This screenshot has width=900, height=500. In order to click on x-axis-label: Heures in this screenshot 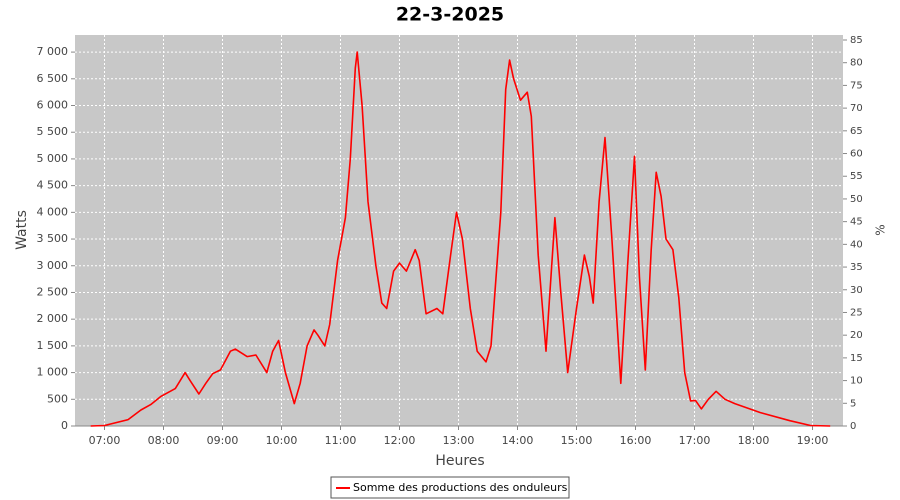, I will do `click(459, 461)`.